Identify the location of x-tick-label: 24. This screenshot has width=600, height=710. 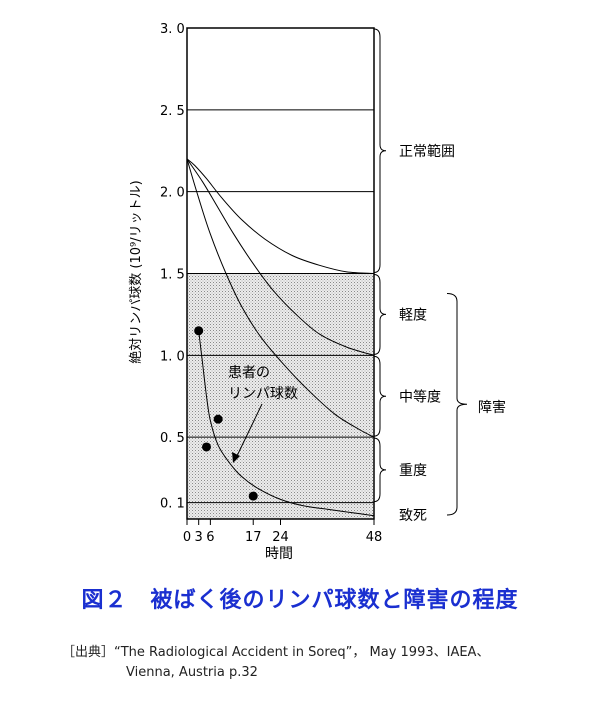
(280, 537).